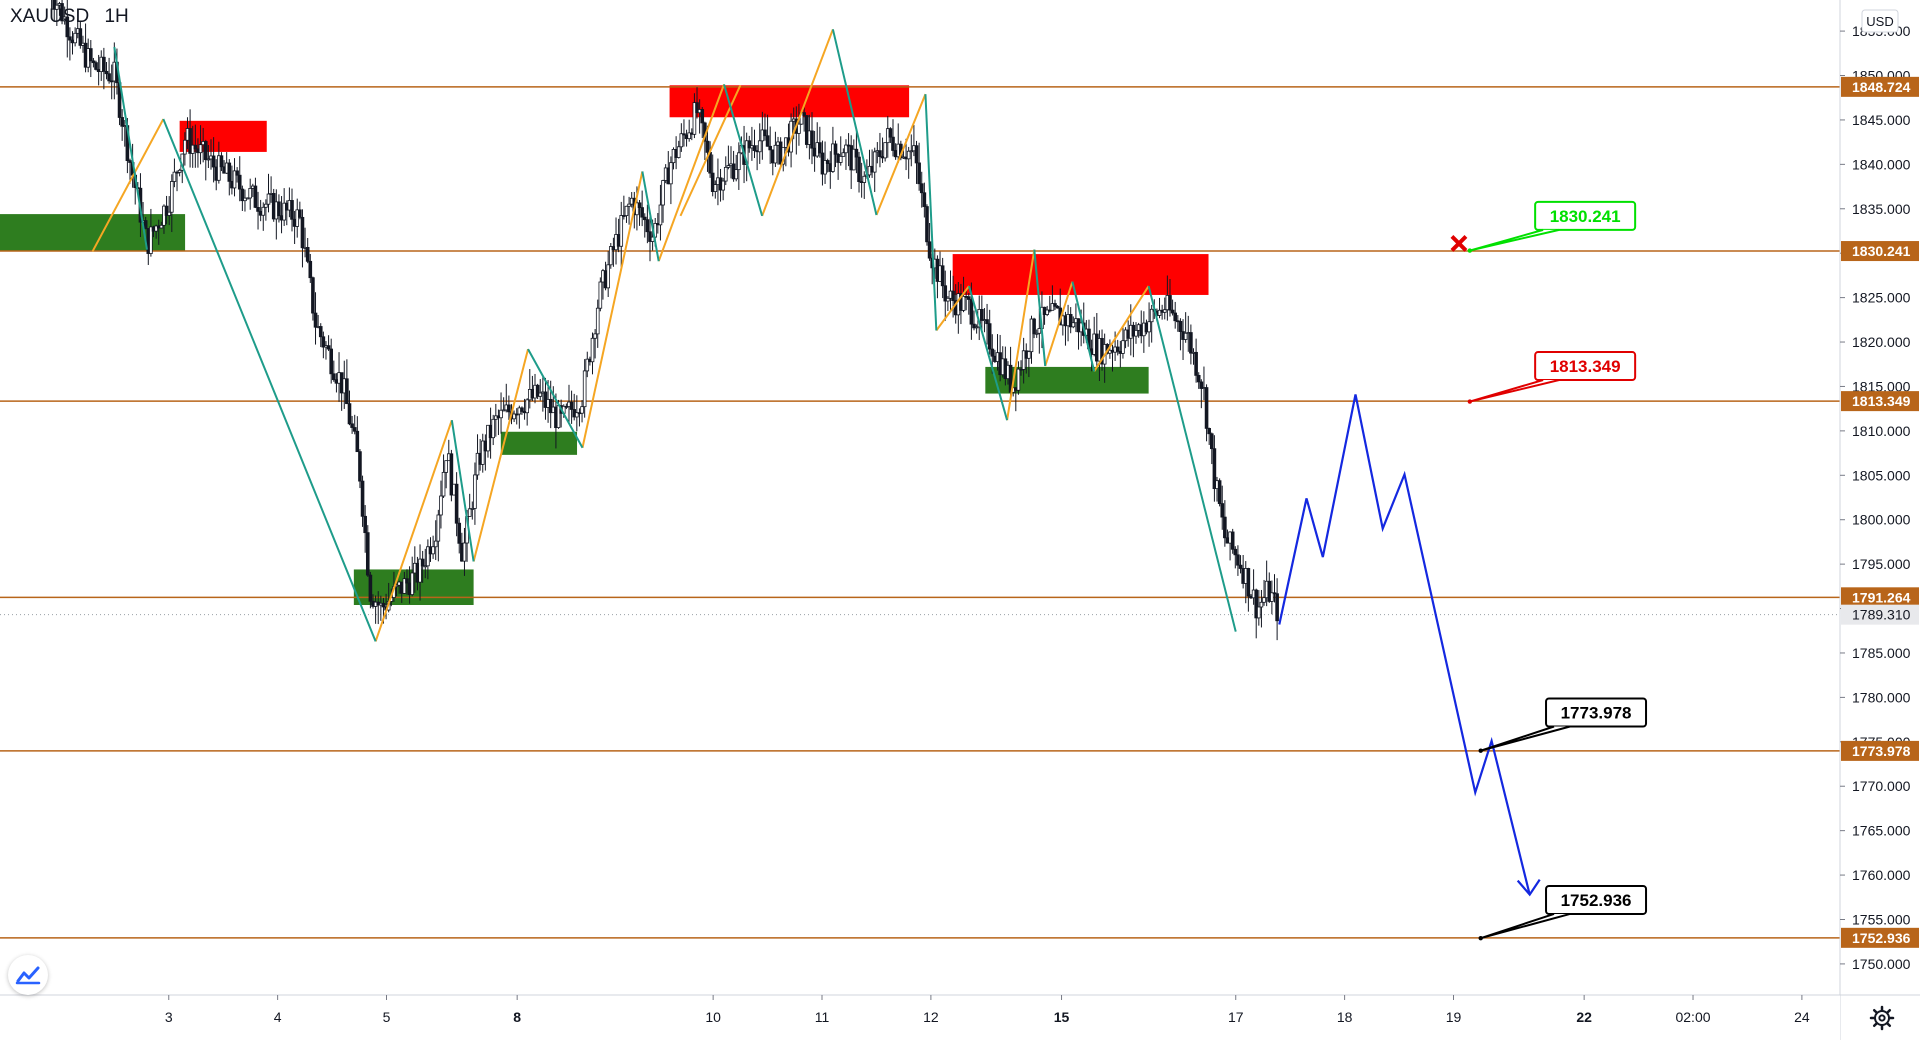 This screenshot has height=1040, width=1920. Describe the element at coordinates (28, 975) in the screenshot. I see `tradingview-logo-icon` at that location.